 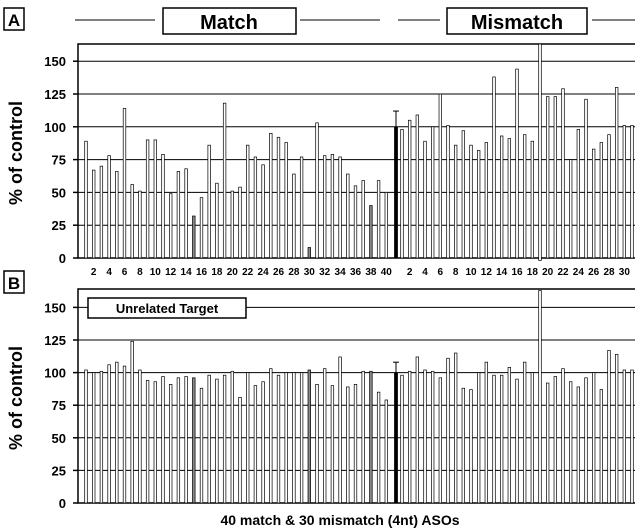 What do you see at coordinates (16, 398) in the screenshot?
I see `panel-b-y-axis-label: % of control` at bounding box center [16, 398].